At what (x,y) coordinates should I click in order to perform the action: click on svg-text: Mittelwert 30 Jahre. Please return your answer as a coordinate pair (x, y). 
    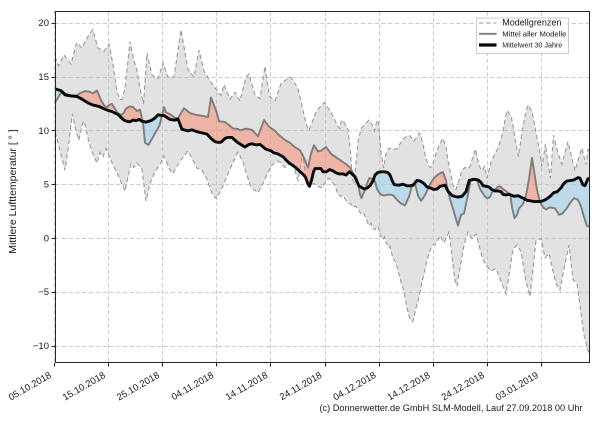
    Looking at the image, I should click on (532, 46).